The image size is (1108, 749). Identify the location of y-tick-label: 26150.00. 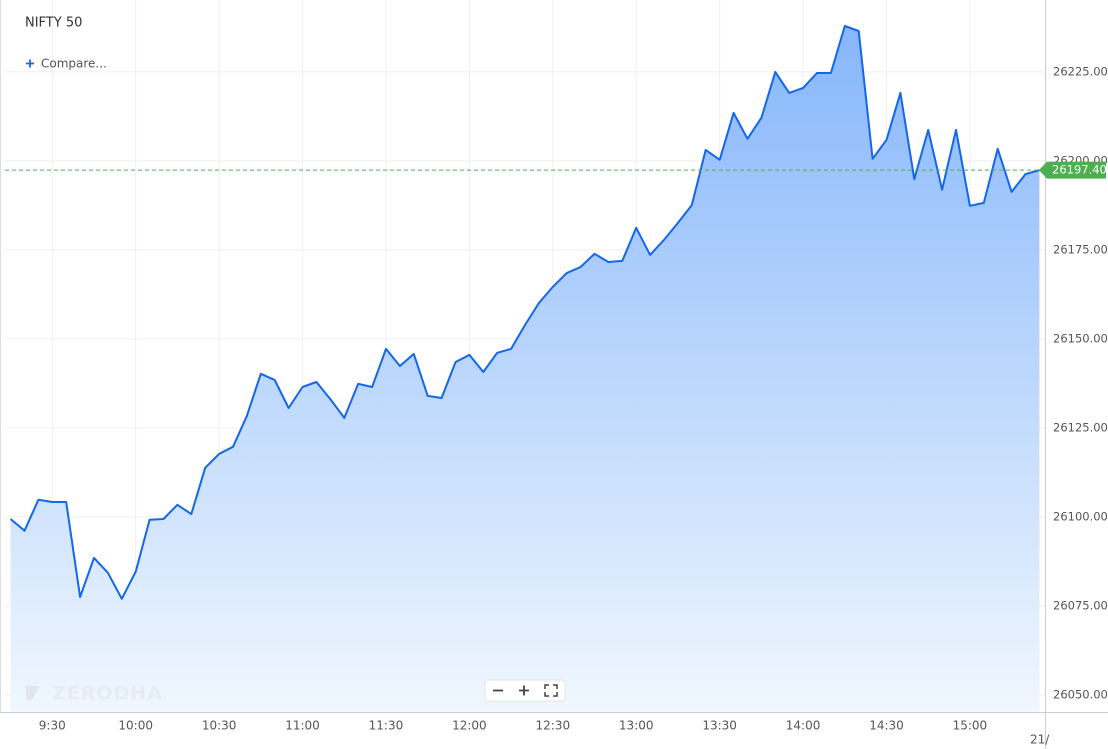
(1080, 338).